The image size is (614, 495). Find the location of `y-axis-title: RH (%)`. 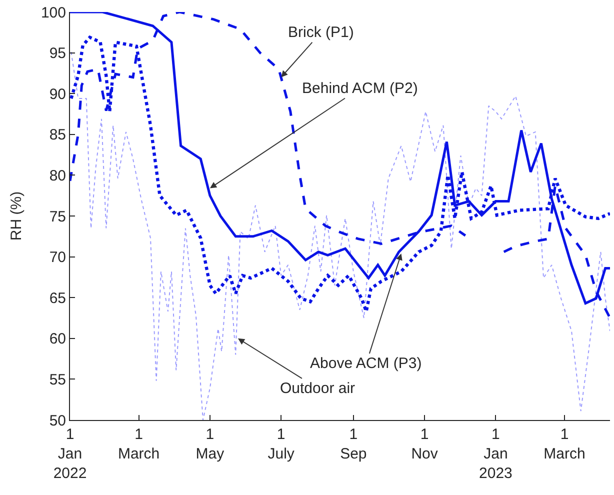

y-axis-title: RH (%) is located at coordinates (17, 216).